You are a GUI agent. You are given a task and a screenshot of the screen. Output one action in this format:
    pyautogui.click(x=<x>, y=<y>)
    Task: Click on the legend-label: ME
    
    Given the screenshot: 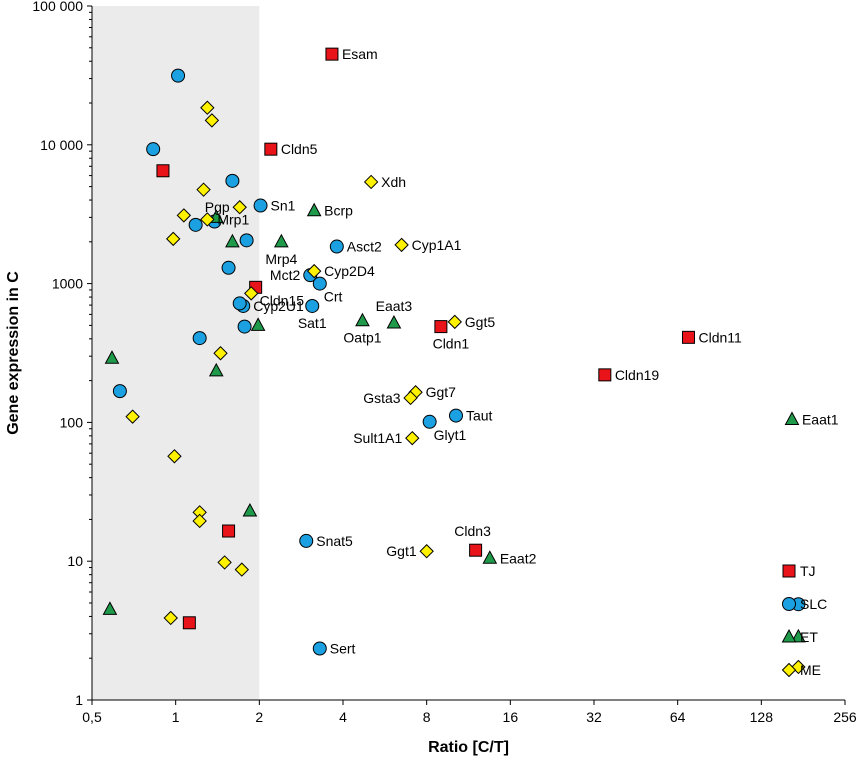 What is the action you would take?
    pyautogui.click(x=810, y=670)
    